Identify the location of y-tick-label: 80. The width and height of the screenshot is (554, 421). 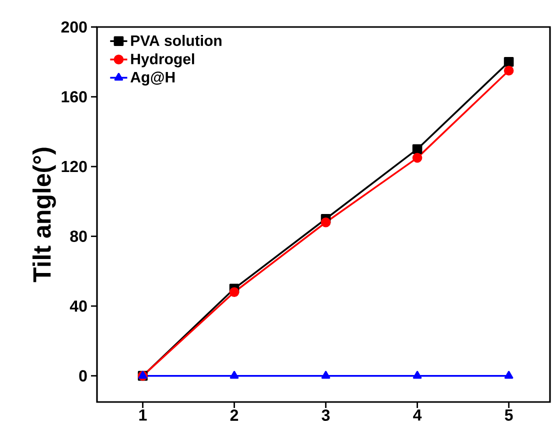
(78, 236).